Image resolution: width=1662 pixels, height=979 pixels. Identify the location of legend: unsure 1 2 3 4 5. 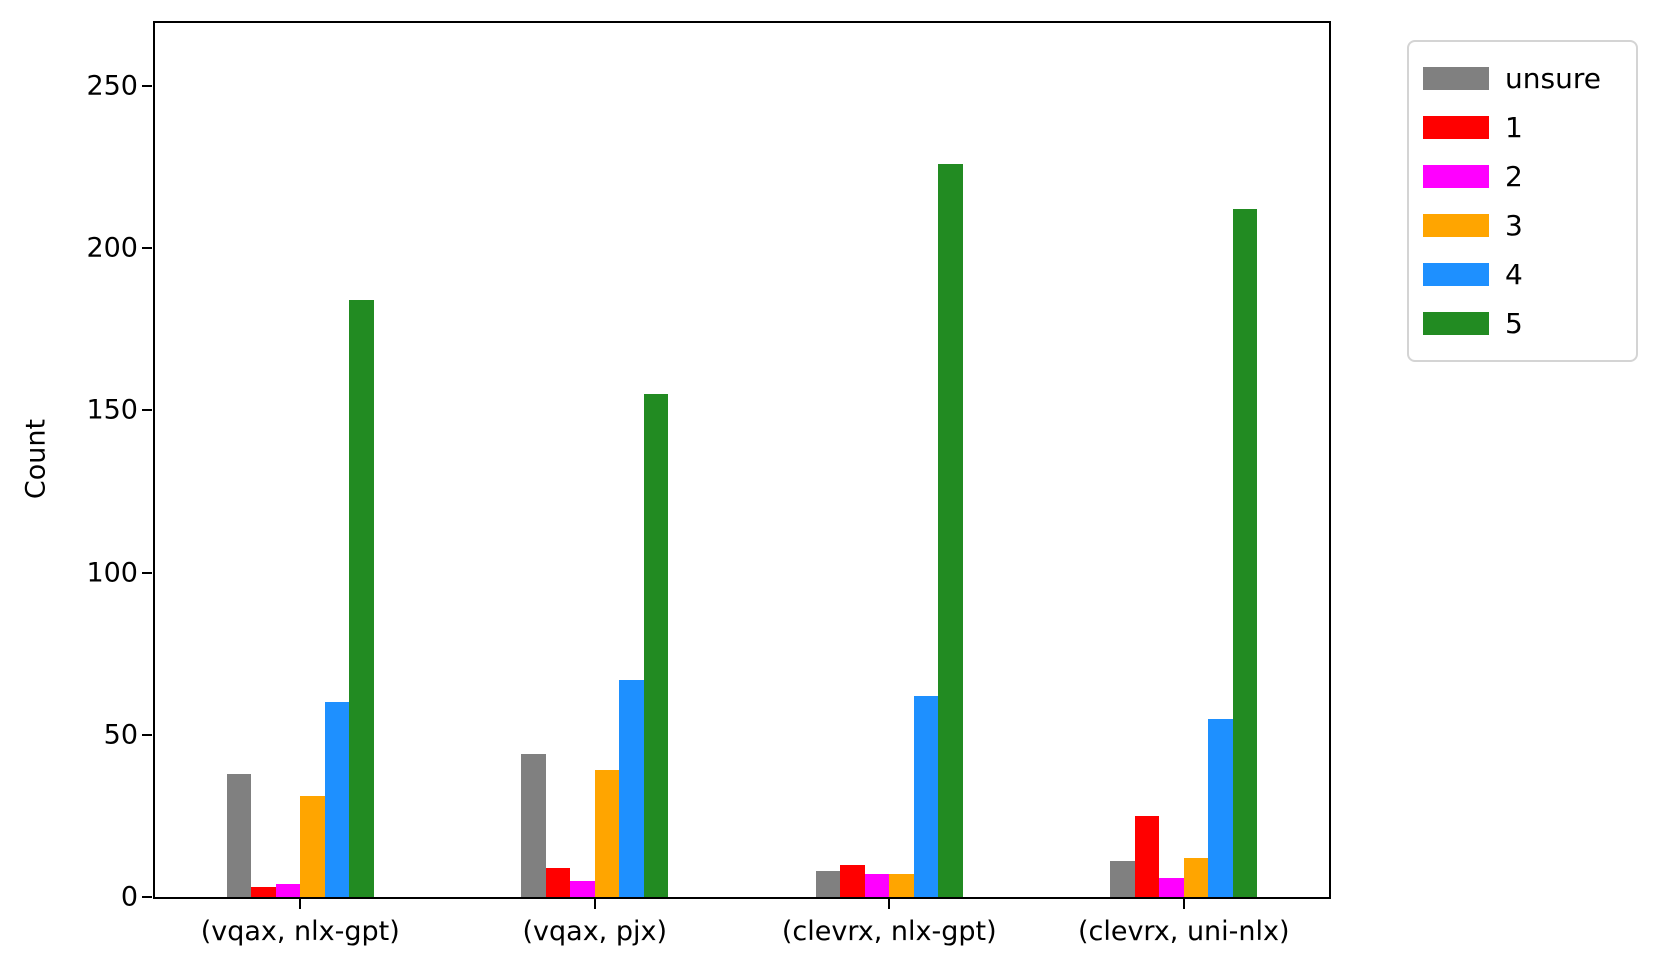
(1522, 201).